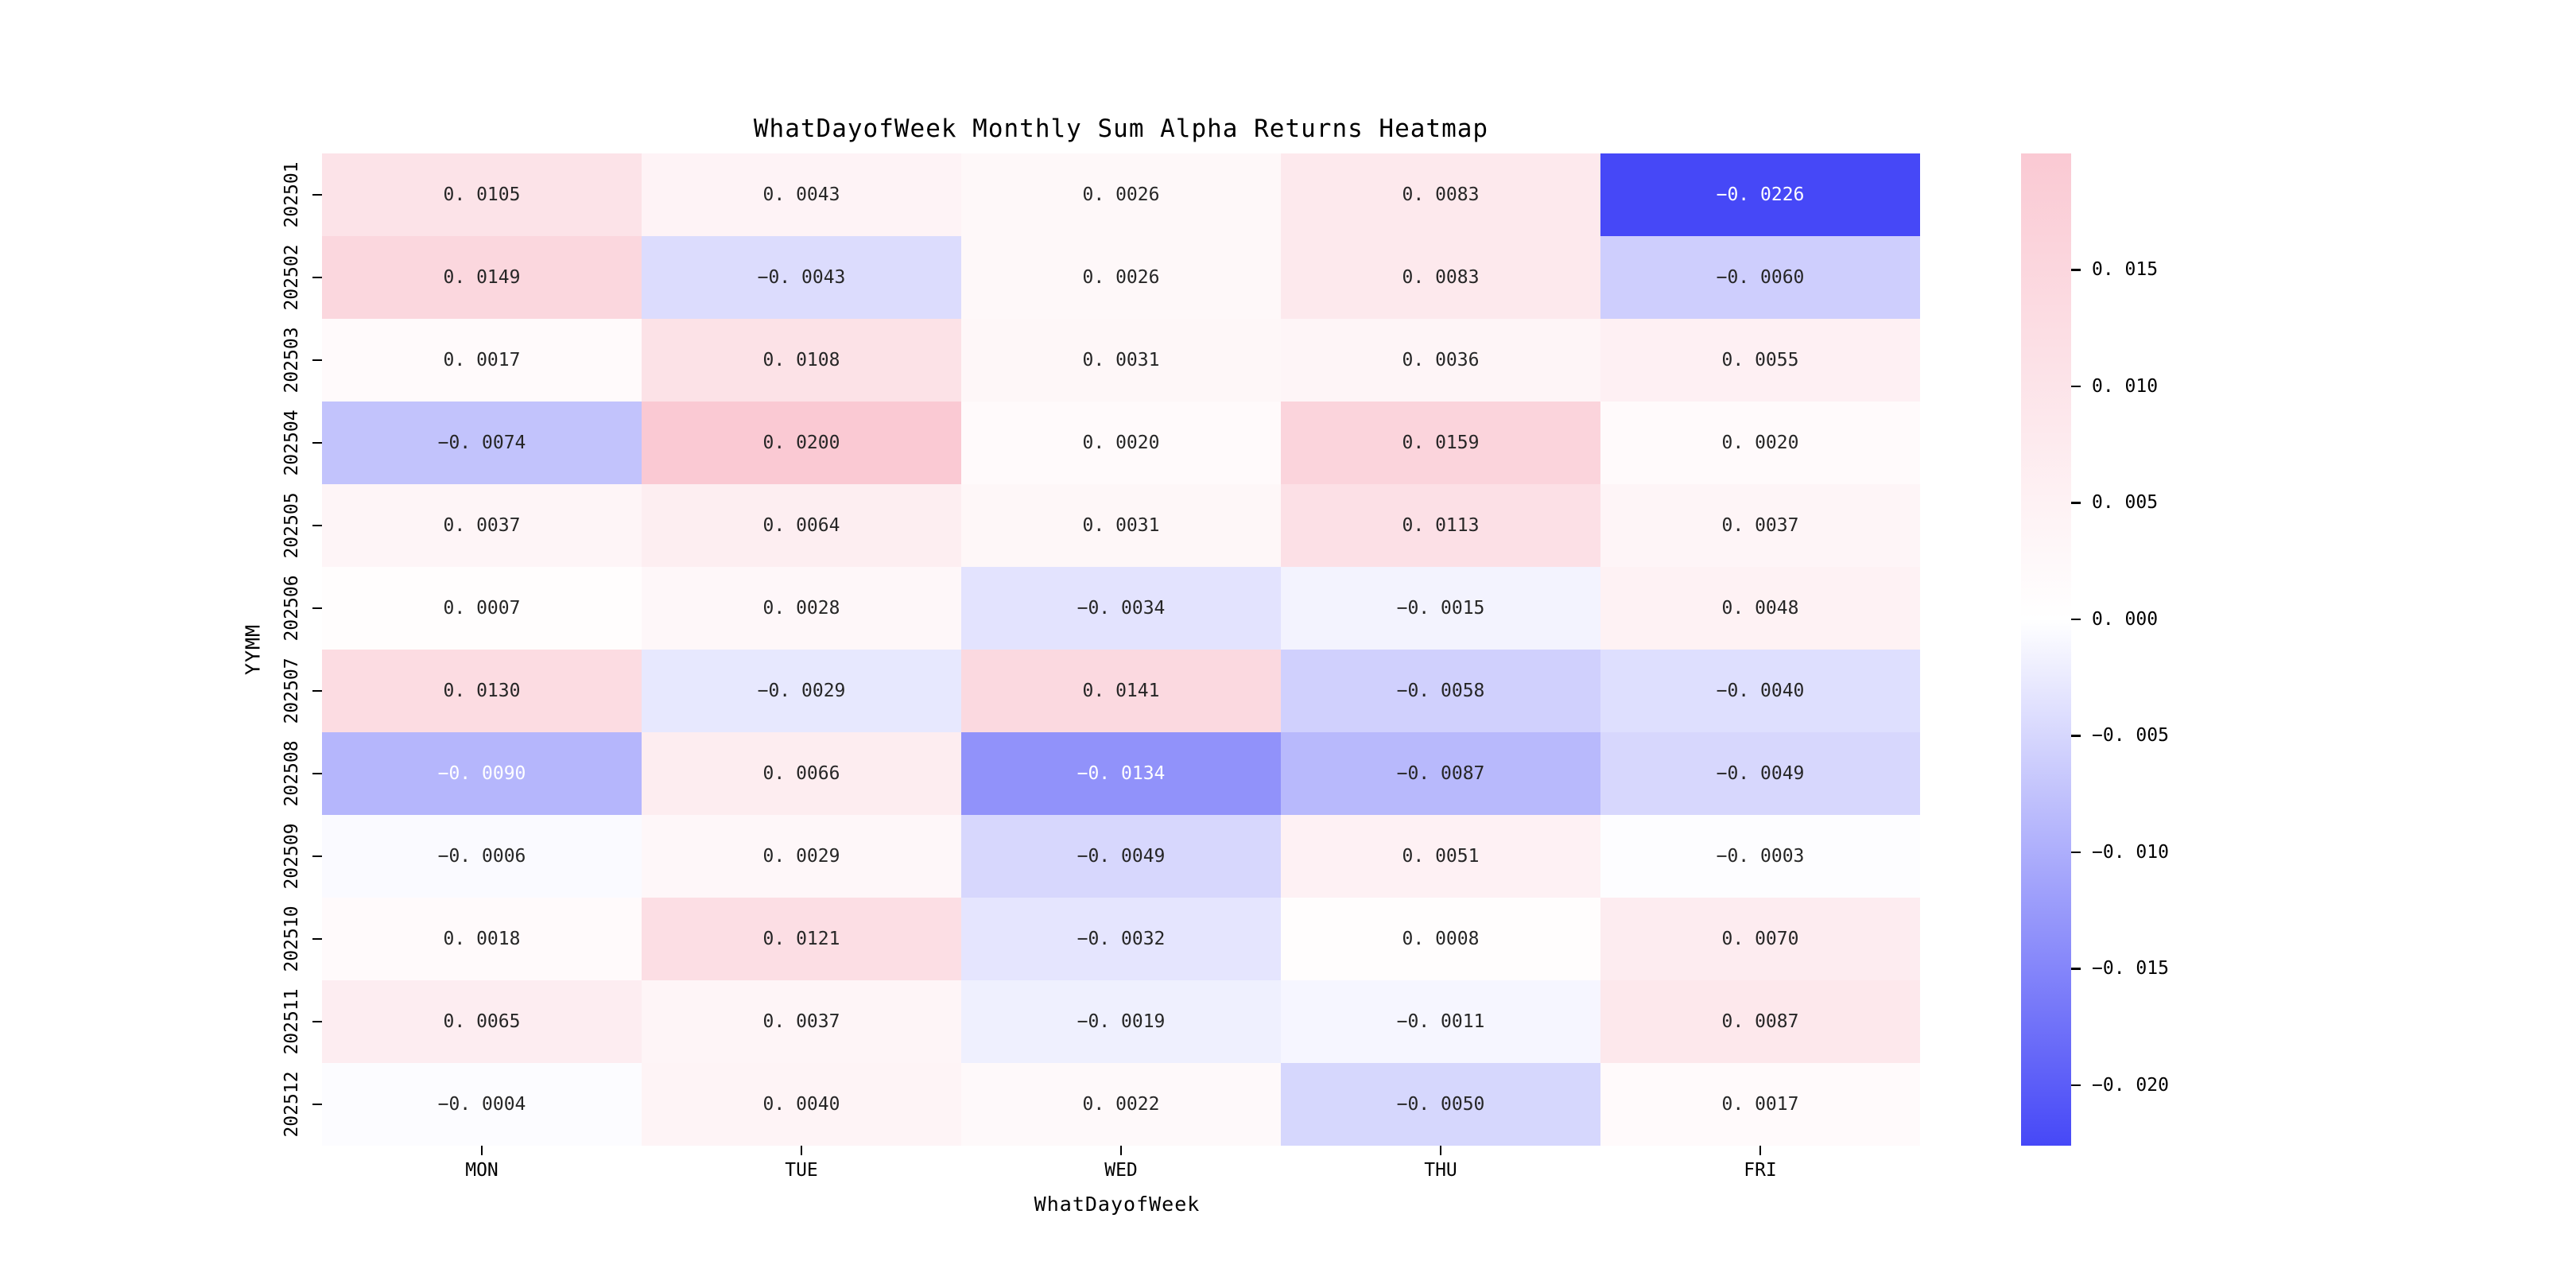 This screenshot has width=2576, height=1288. I want to click on heatmap-cell-202502-MON: 0. 0149, so click(482, 277).